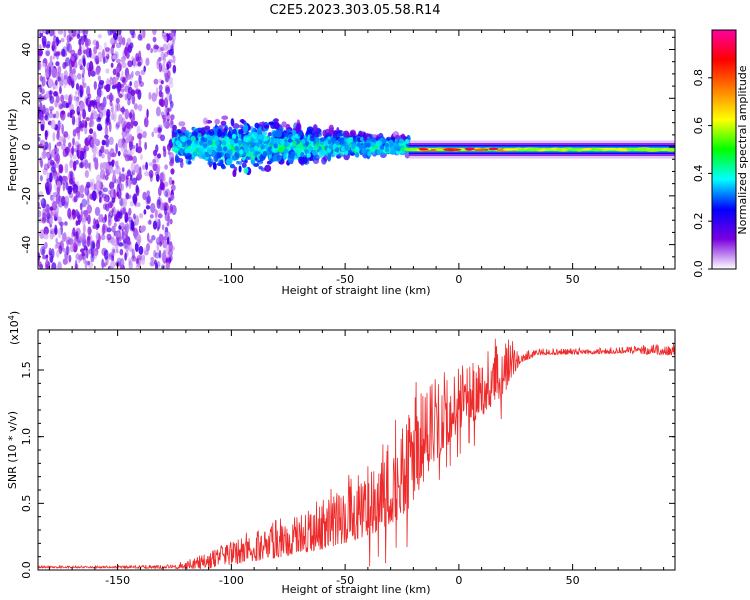  What do you see at coordinates (573, 580) in the screenshot?
I see `snr-x-tick-label: 50` at bounding box center [573, 580].